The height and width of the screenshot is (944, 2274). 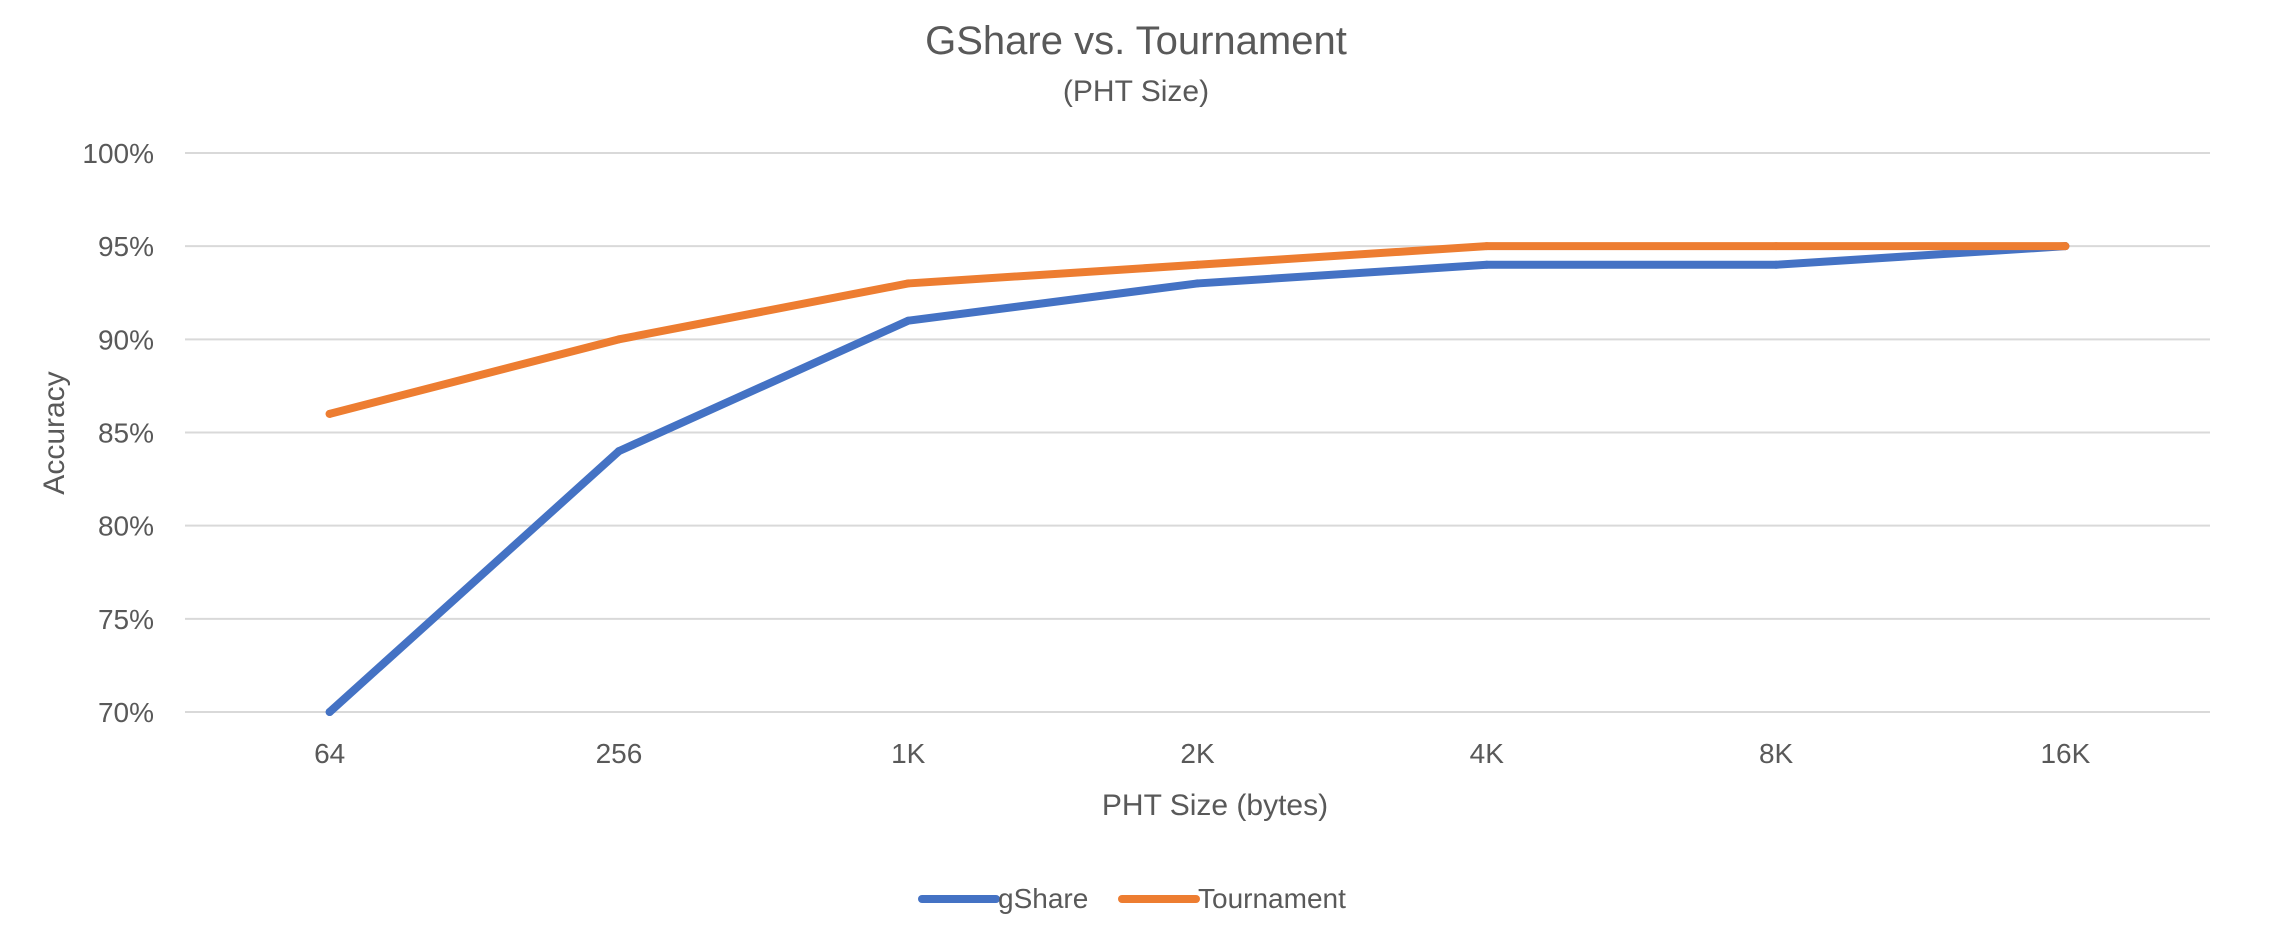 I want to click on x-tick-label: 16K, so click(x=2065, y=753).